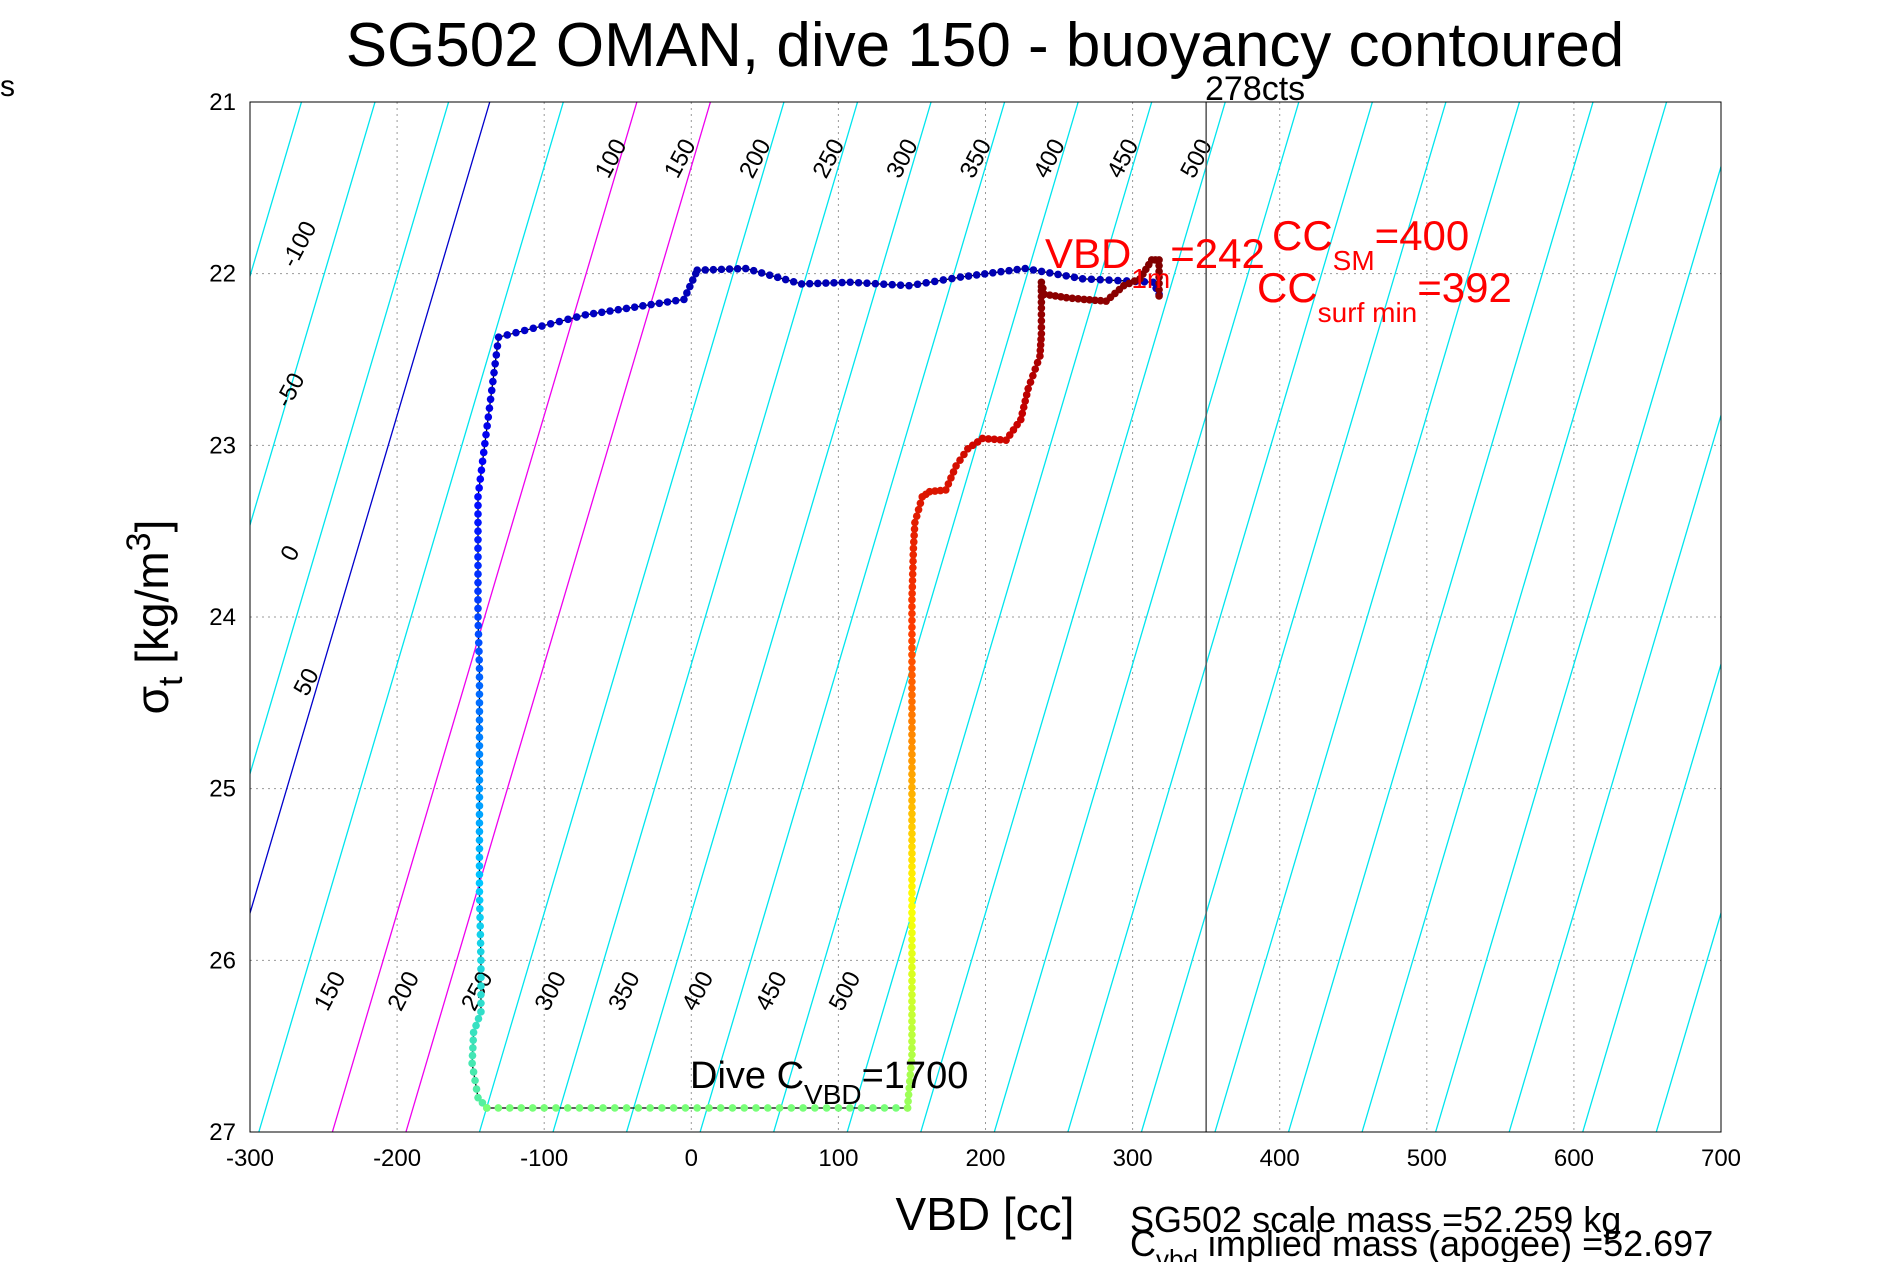 The height and width of the screenshot is (1262, 1891). Describe the element at coordinates (397, 1158) in the screenshot. I see `x-tick-label: -200` at that location.